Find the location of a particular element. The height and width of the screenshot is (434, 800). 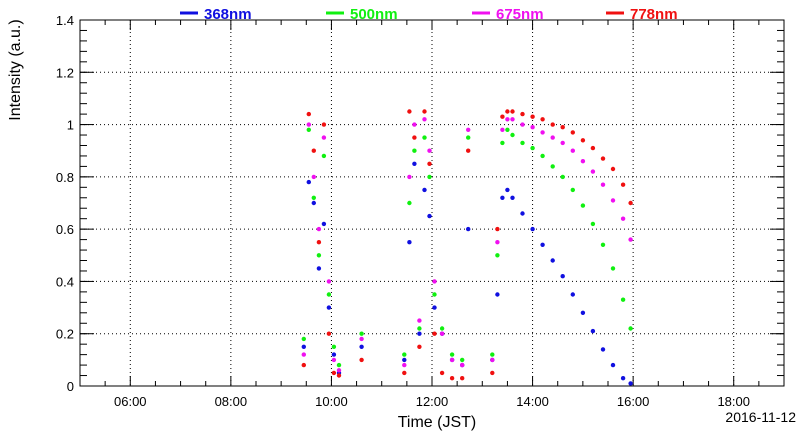

legend-label: 368nm is located at coordinates (228, 14).